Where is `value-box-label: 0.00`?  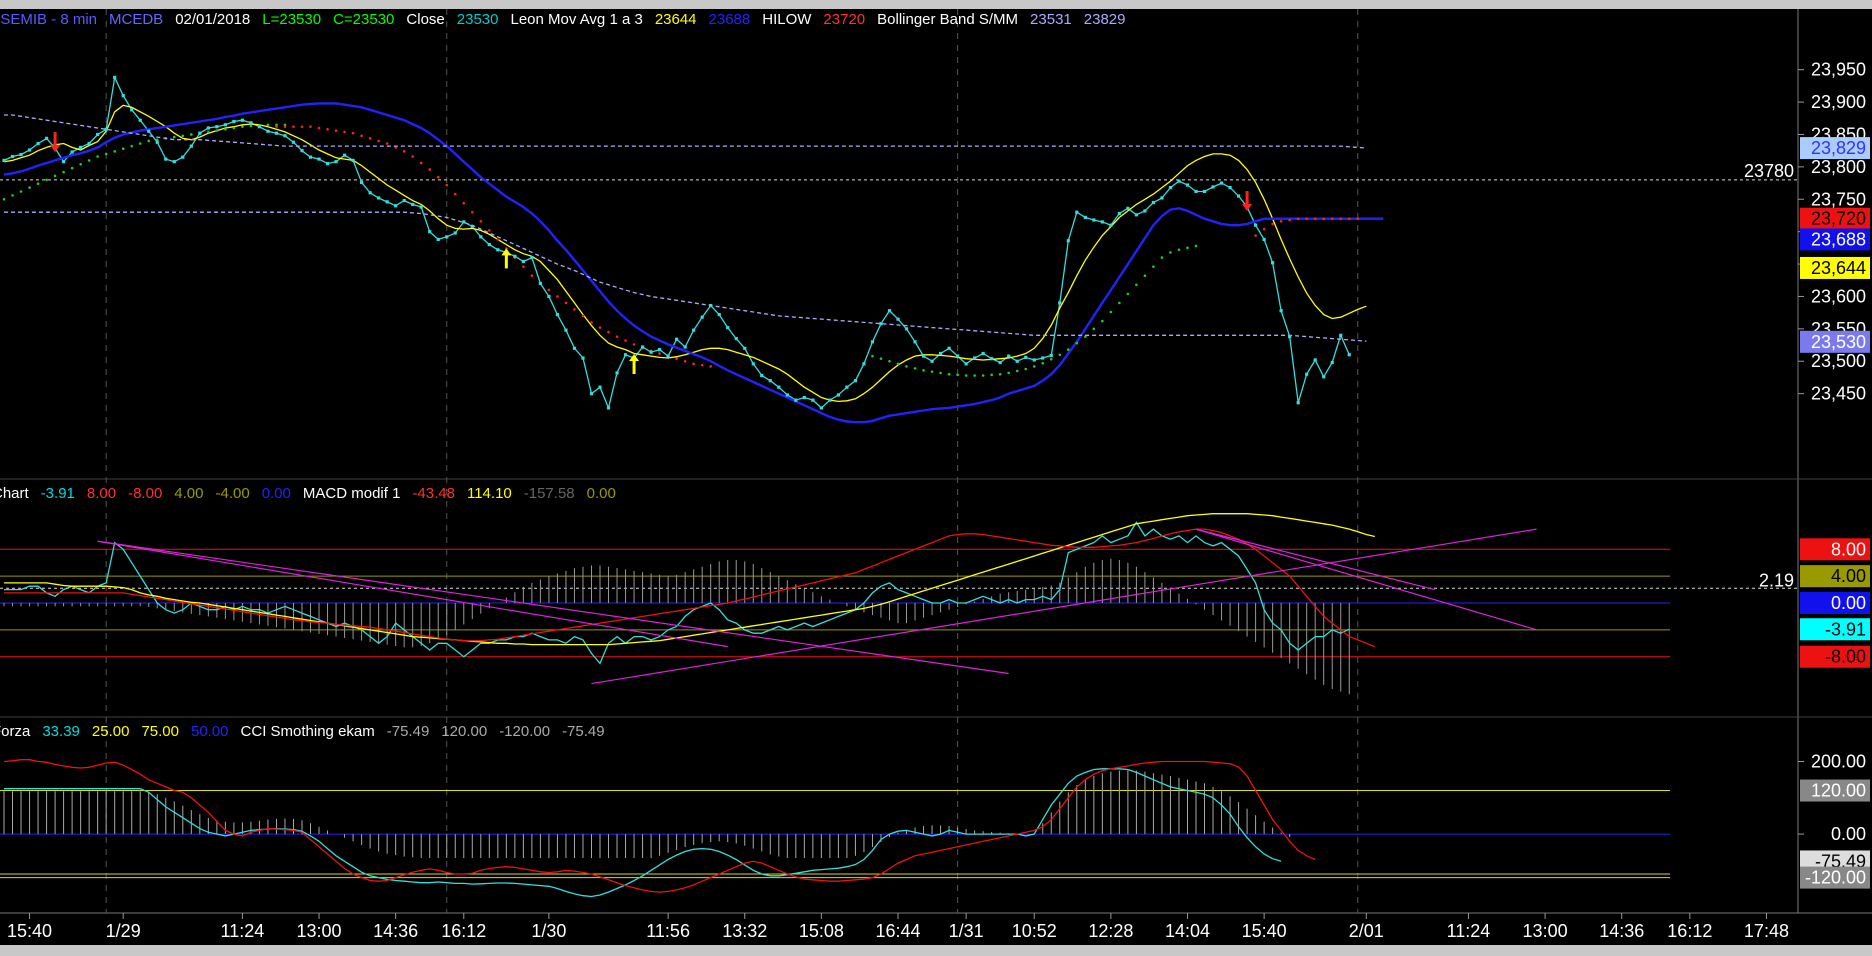 value-box-label: 0.00 is located at coordinates (1848, 603).